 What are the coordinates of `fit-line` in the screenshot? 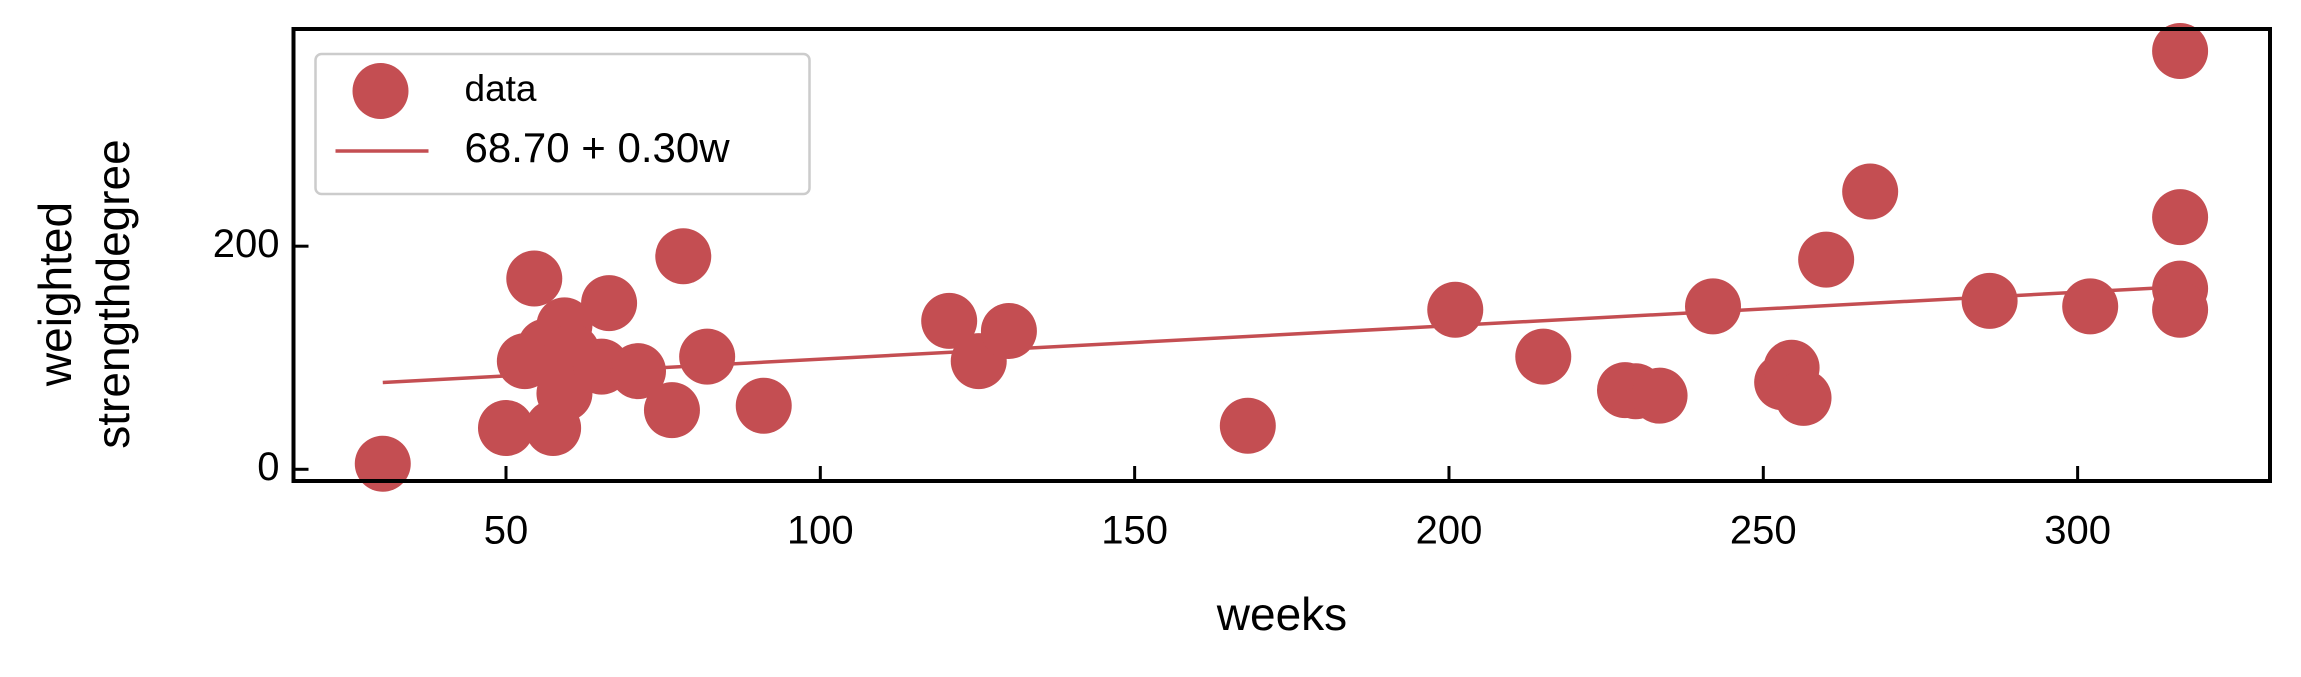 It's located at (1281, 335).